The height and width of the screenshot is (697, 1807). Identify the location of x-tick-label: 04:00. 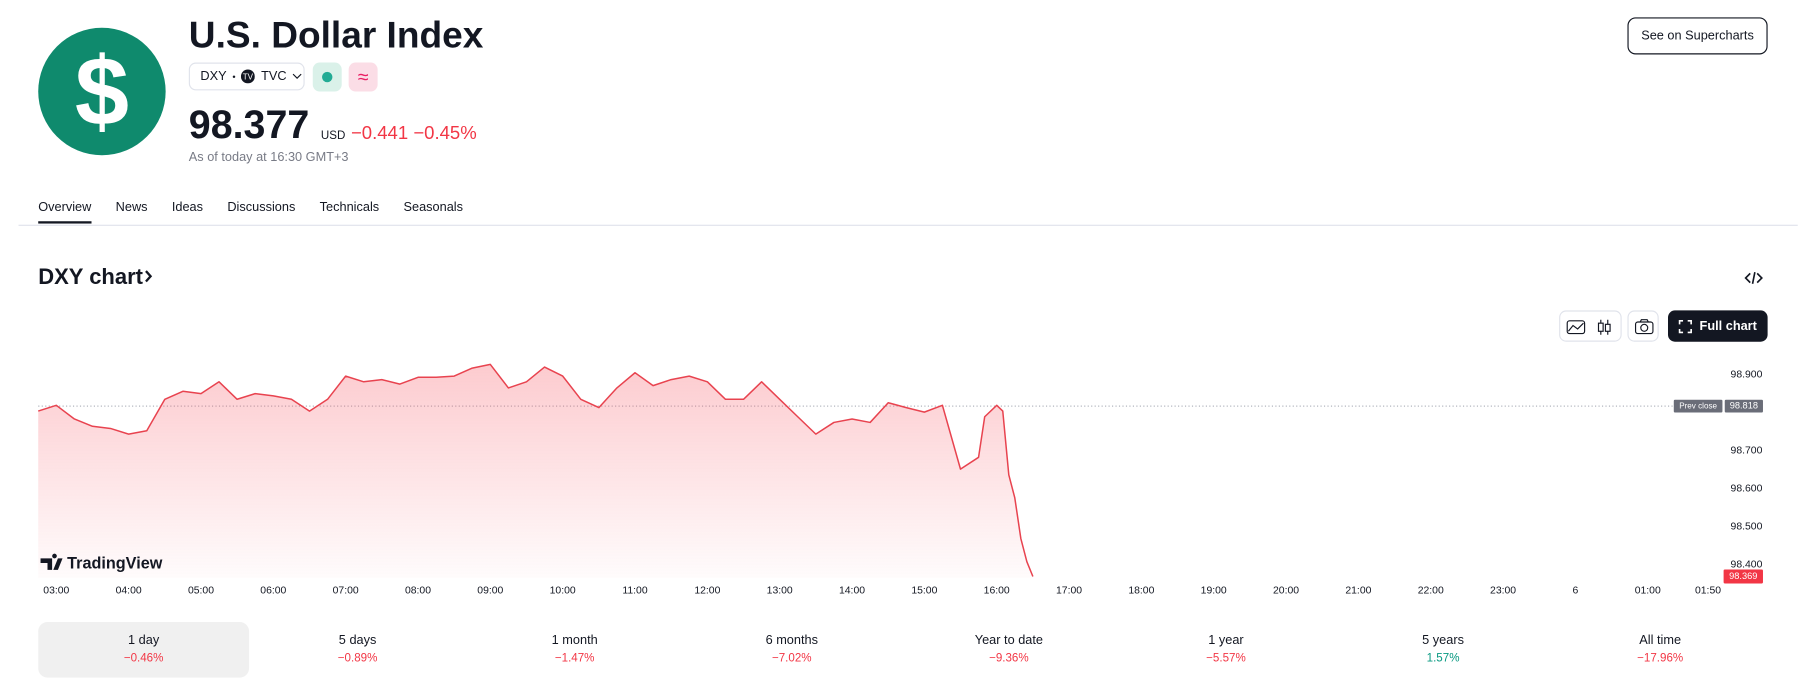
(129, 590).